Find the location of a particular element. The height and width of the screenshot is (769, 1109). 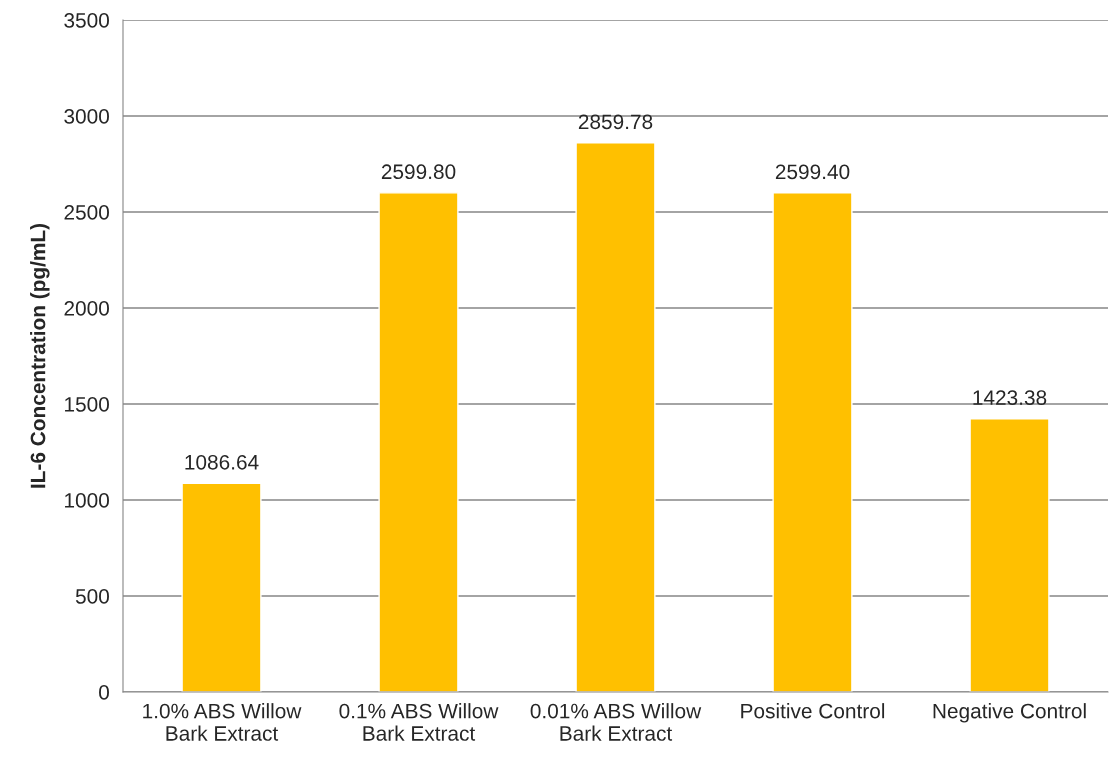

x-tick-label: Negative Control is located at coordinates (1009, 713).